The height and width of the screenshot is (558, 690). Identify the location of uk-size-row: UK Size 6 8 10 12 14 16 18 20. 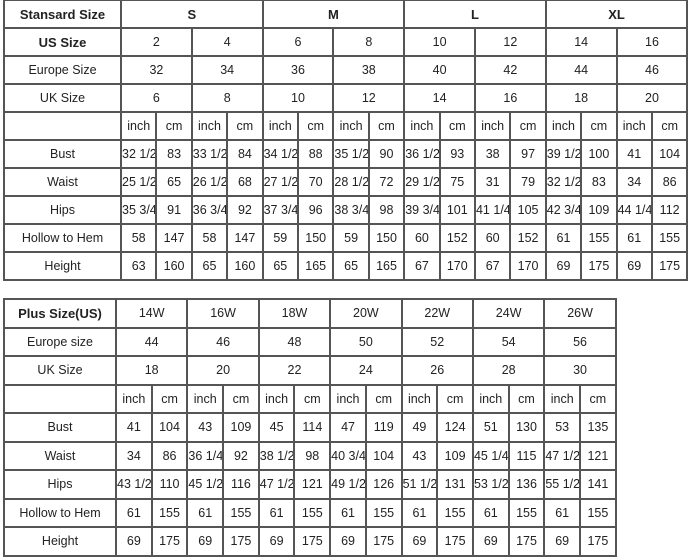
(346, 98).